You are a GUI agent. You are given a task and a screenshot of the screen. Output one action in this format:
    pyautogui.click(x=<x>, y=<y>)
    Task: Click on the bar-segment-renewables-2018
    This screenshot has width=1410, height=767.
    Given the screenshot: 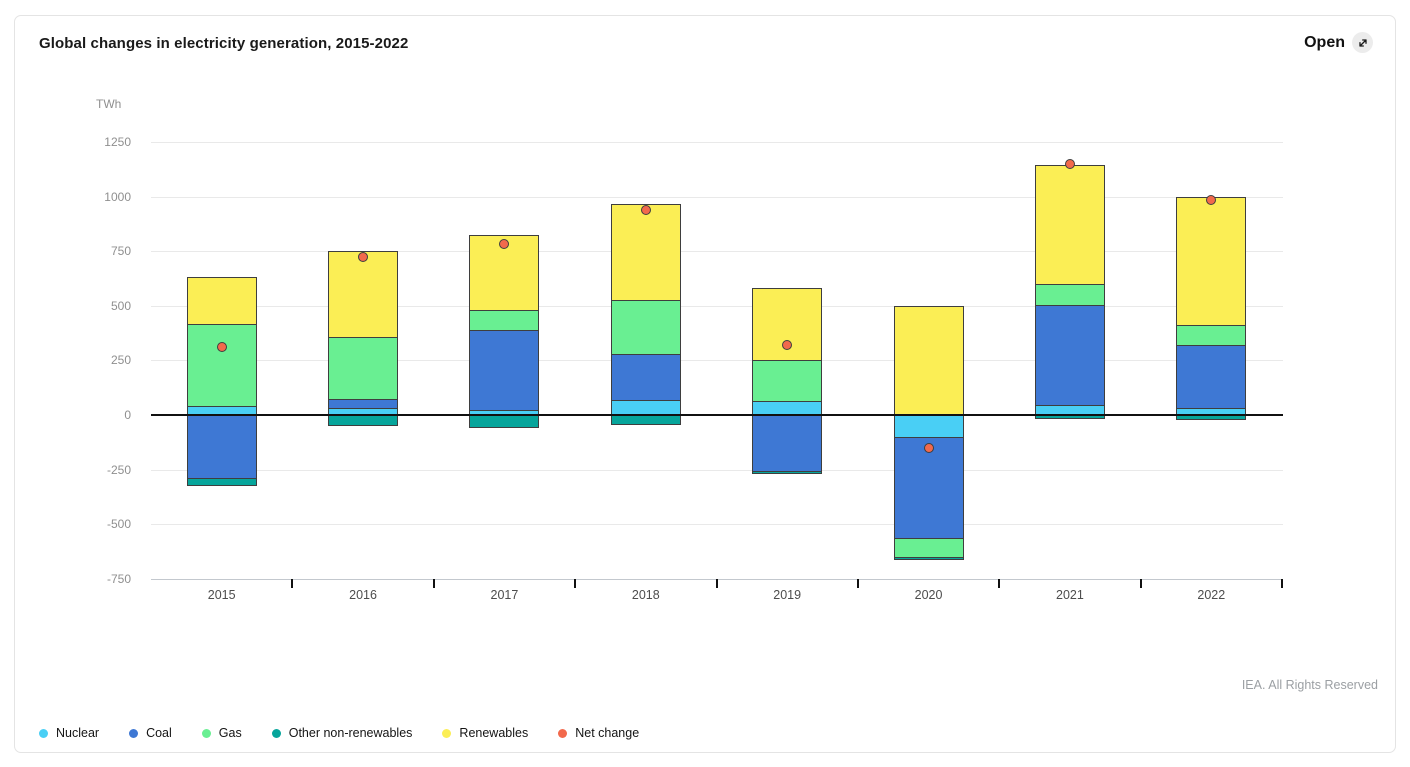 What is the action you would take?
    pyautogui.click(x=645, y=253)
    